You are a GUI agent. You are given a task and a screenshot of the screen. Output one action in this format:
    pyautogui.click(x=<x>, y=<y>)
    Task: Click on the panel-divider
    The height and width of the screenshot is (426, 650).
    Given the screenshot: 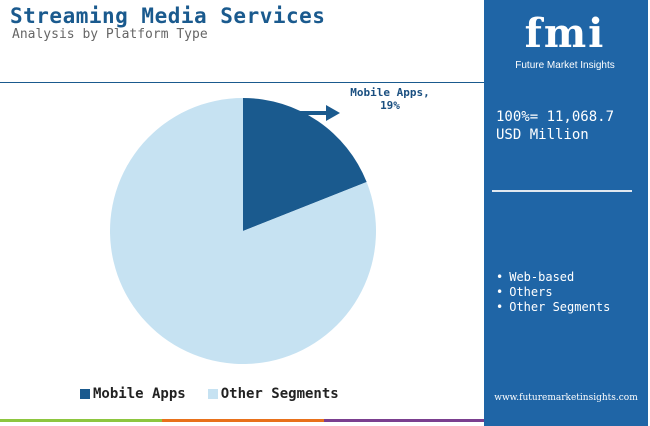 What is the action you would take?
    pyautogui.click(x=562, y=191)
    